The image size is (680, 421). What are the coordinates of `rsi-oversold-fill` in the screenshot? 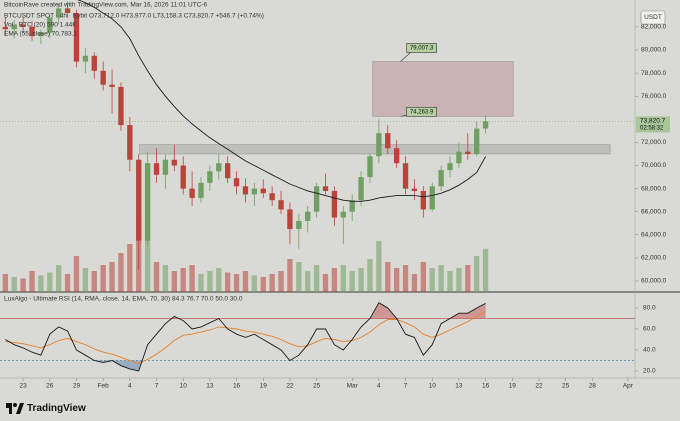 It's located at (245, 365).